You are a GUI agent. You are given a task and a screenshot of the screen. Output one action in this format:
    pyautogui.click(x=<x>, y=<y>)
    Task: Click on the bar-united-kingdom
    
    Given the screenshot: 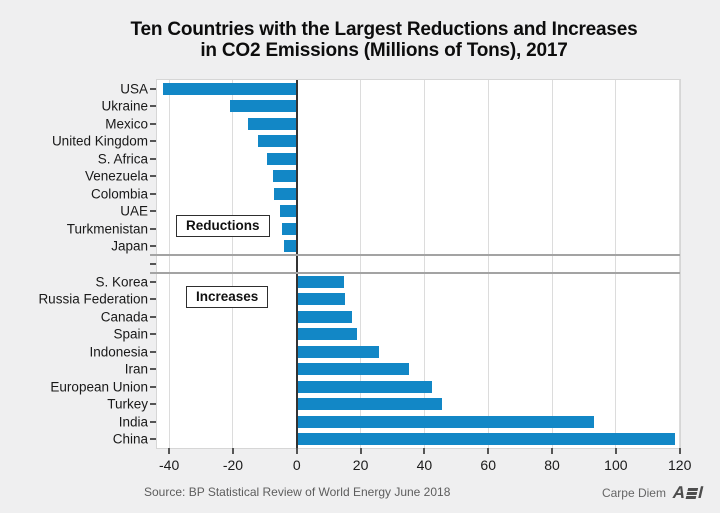 What is the action you would take?
    pyautogui.click(x=277, y=141)
    